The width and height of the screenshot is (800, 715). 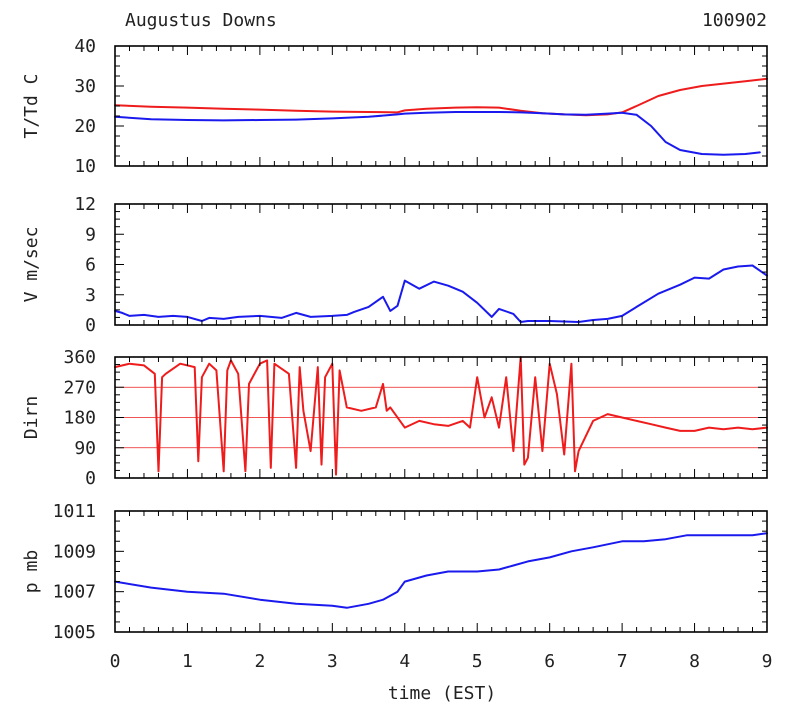 What do you see at coordinates (79, 387) in the screenshot?
I see `y-tick-label: 270` at bounding box center [79, 387].